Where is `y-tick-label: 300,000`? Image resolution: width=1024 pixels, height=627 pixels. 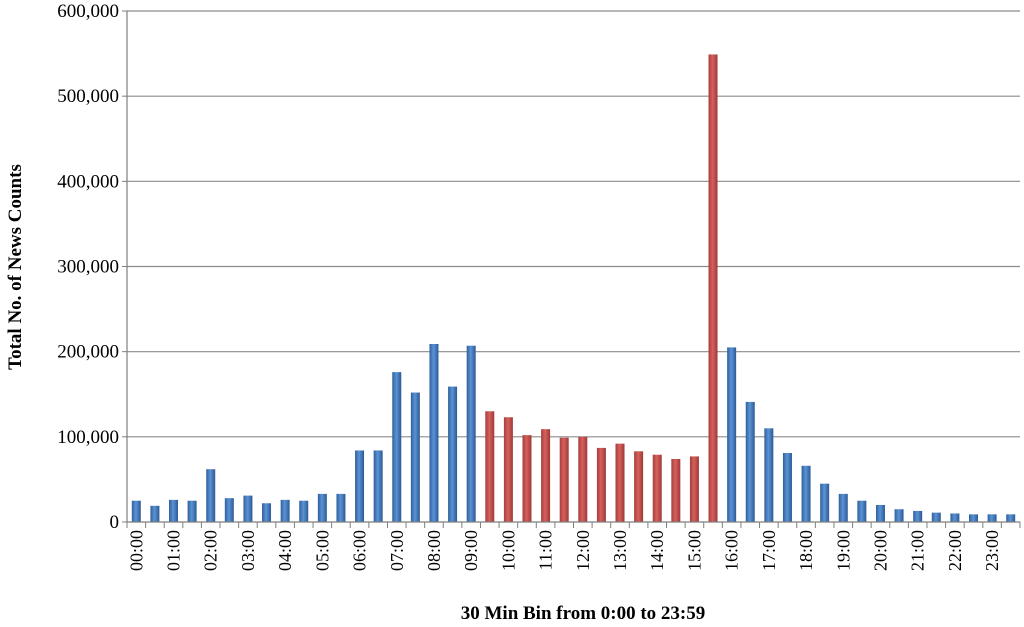
y-tick-label: 300,000 is located at coordinates (88, 267).